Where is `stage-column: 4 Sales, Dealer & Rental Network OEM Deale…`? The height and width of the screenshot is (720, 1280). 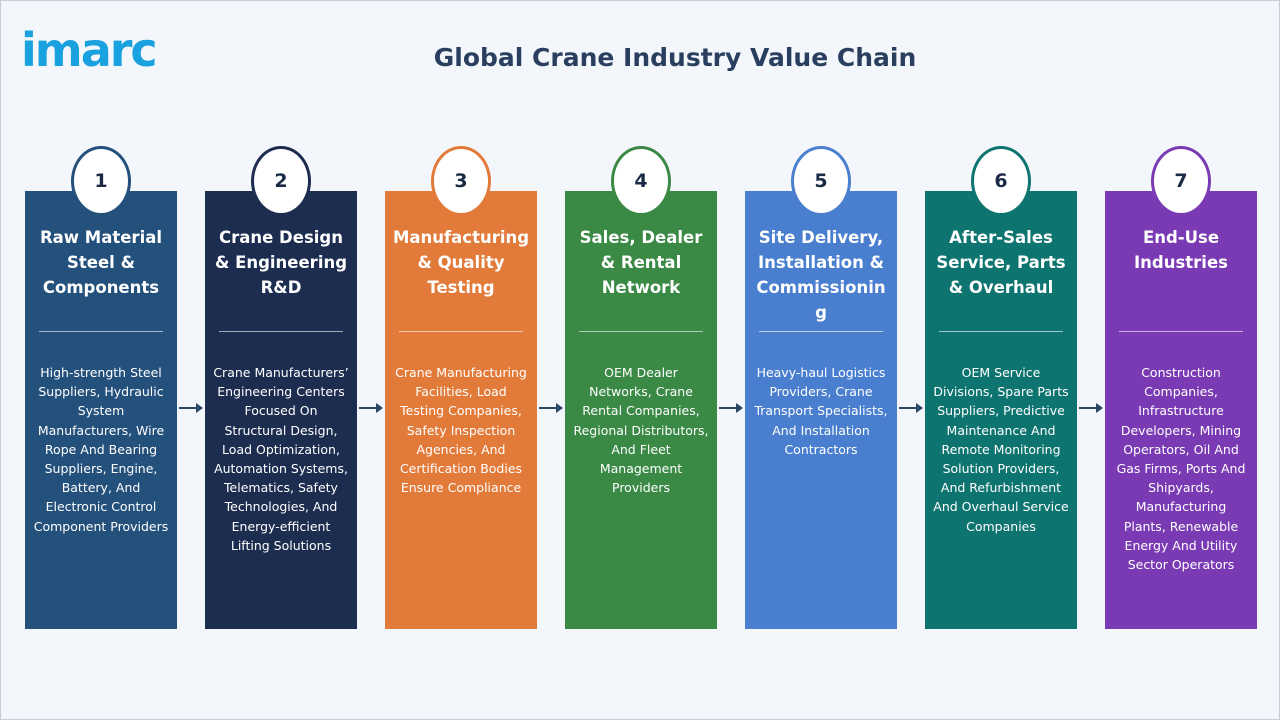
stage-column: 4 Sales, Dealer & Rental Network OEM Deale… is located at coordinates (641, 387).